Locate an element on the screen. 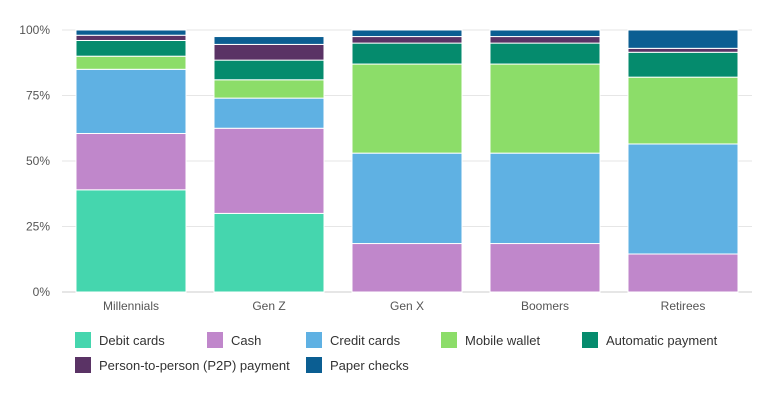 The width and height of the screenshot is (770, 400). y-axis-ticks: 0% 25% 50% 75% 100% is located at coordinates (34, 161).